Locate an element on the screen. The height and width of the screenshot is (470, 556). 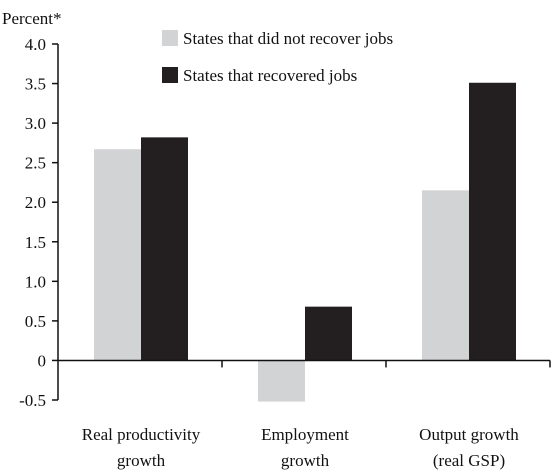
y-axis-title: Percent* is located at coordinates (31, 18).